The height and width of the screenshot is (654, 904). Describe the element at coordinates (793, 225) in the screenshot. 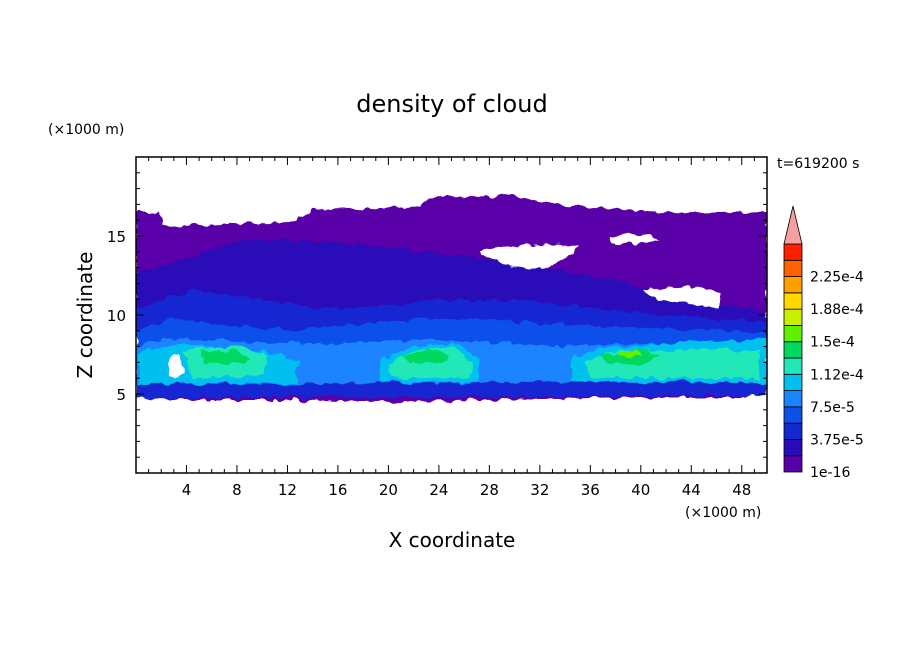

I see `colorbar-overflow-arrow` at that location.